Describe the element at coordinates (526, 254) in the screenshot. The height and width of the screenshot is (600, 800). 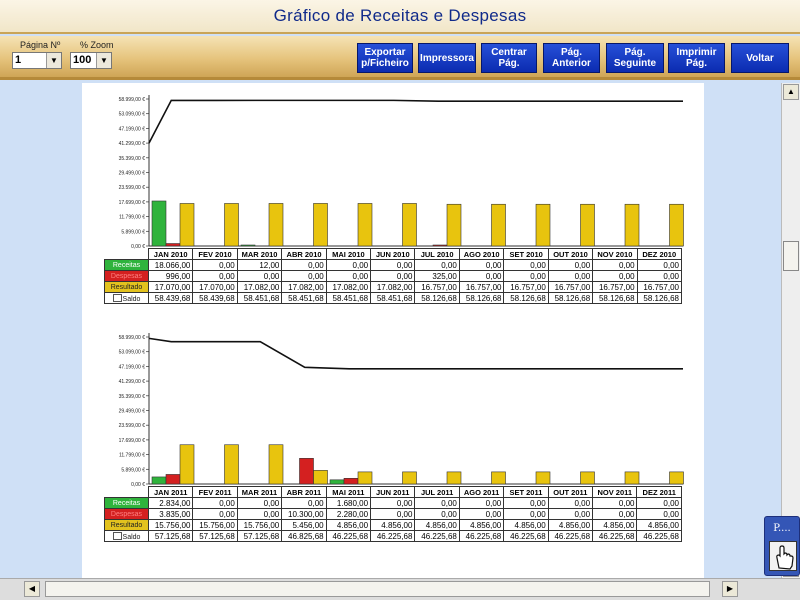
I see `month-header: SET 2010` at that location.